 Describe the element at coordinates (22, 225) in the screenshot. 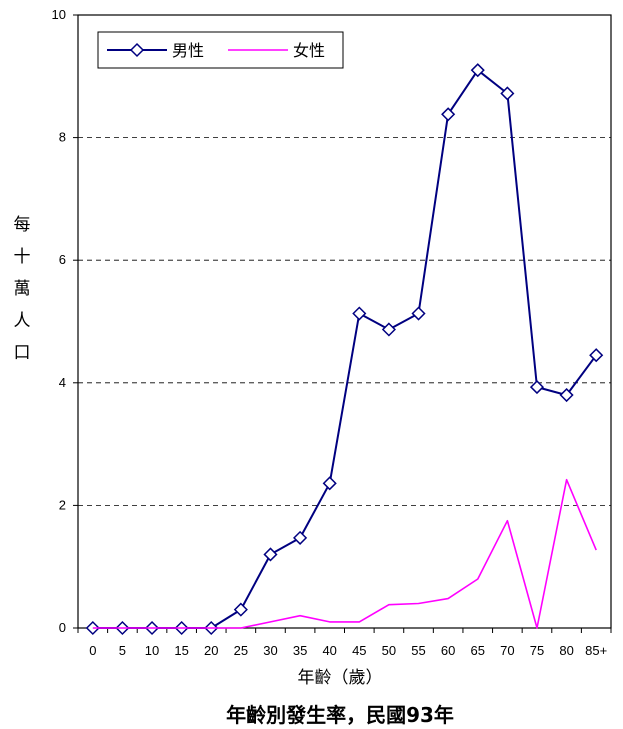

I see `y-label-char: 每` at that location.